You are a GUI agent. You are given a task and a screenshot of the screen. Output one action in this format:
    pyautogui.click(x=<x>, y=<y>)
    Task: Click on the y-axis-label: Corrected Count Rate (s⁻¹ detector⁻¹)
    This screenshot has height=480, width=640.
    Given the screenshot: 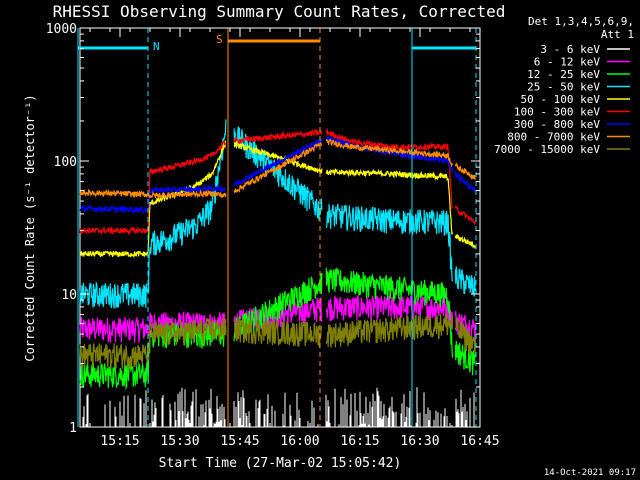 What is the action you would take?
    pyautogui.click(x=30, y=227)
    